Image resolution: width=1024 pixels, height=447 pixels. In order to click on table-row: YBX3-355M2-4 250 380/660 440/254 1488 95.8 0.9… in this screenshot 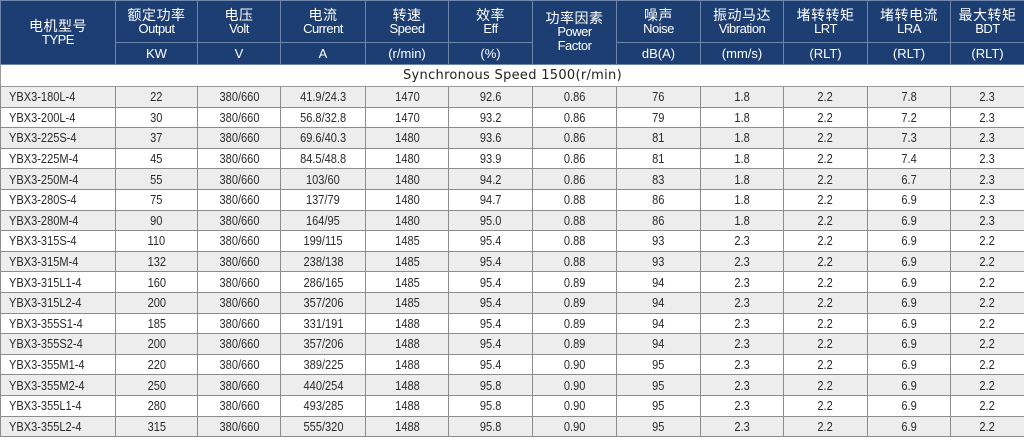, I will do `click(512, 385)`.